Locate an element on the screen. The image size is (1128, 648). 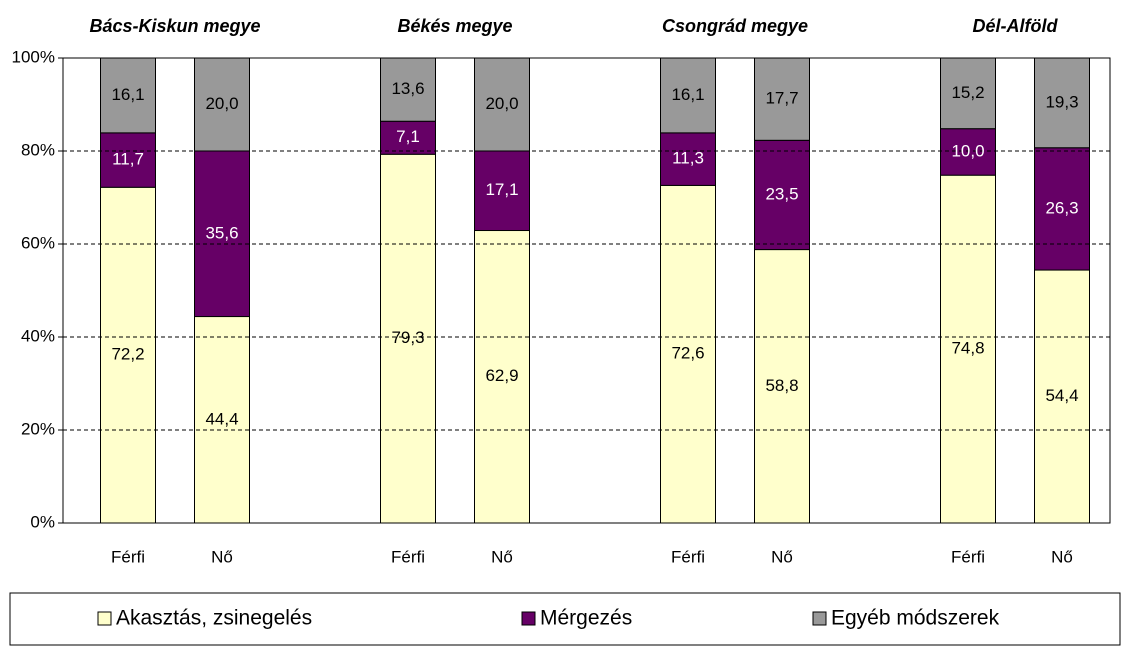
legend-label: Akasztás, zsinegelés is located at coordinates (214, 618).